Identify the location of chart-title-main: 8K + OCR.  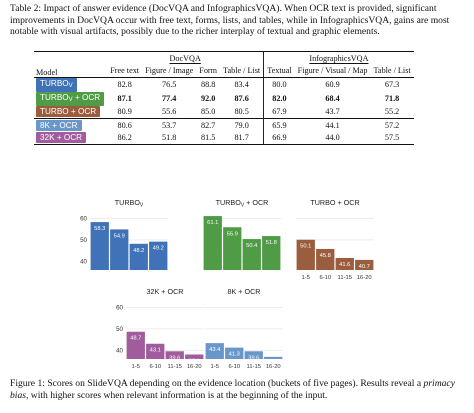
(244, 291).